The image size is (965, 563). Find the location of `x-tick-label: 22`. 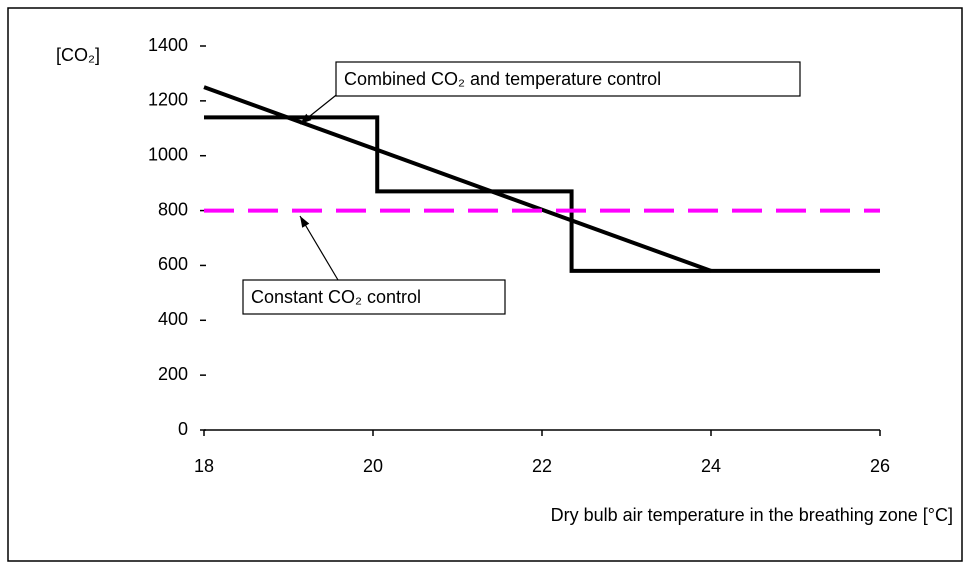

x-tick-label: 22 is located at coordinates (542, 466).